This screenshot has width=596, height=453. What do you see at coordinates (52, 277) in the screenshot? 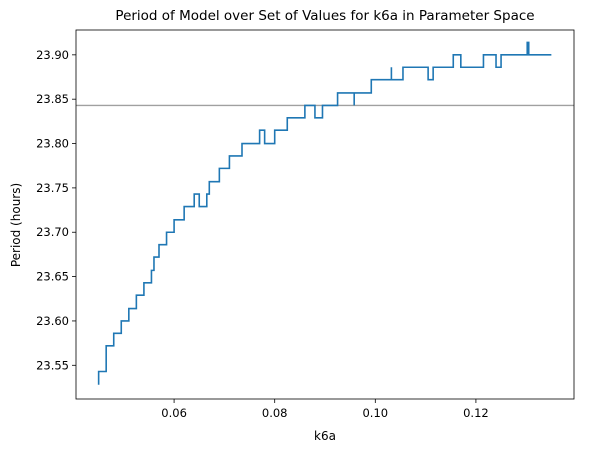
I see `y-tick-label: 23.65` at bounding box center [52, 277].